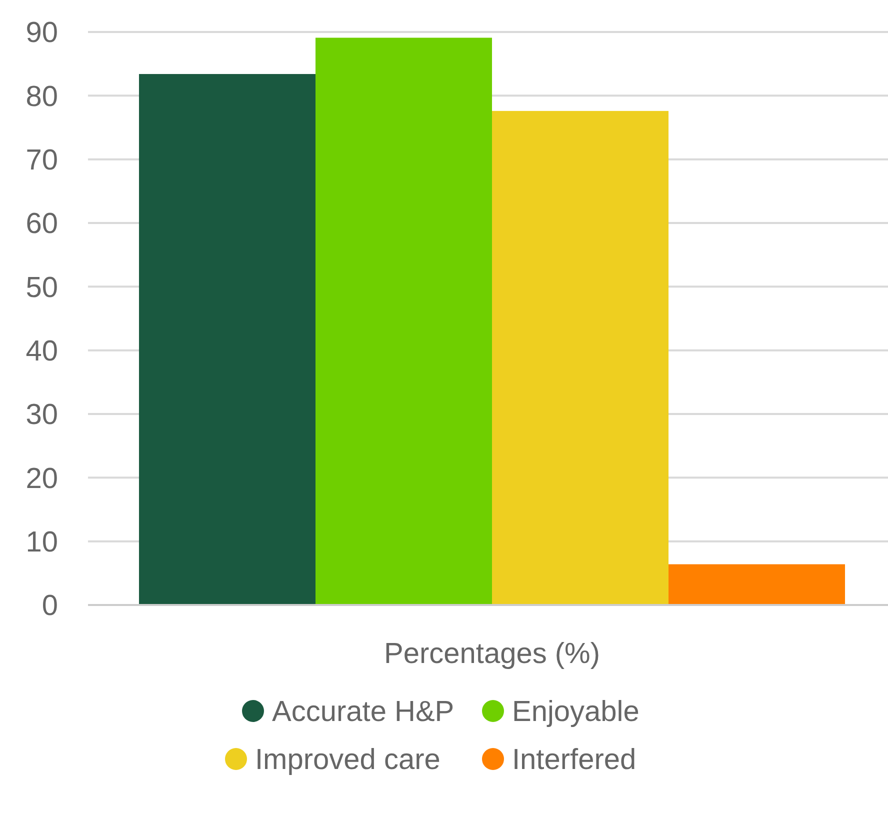 The height and width of the screenshot is (835, 888). Describe the element at coordinates (42, 351) in the screenshot. I see `y-tick-label: 40` at that location.